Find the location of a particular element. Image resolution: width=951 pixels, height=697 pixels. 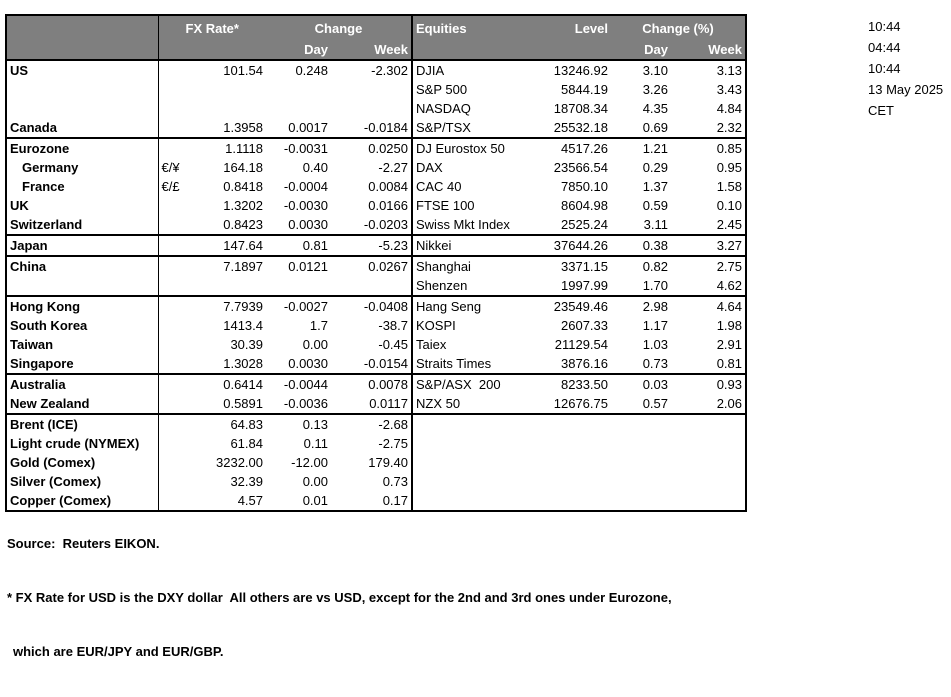

equity-index-cell: CAC 40 is located at coordinates (439, 186).